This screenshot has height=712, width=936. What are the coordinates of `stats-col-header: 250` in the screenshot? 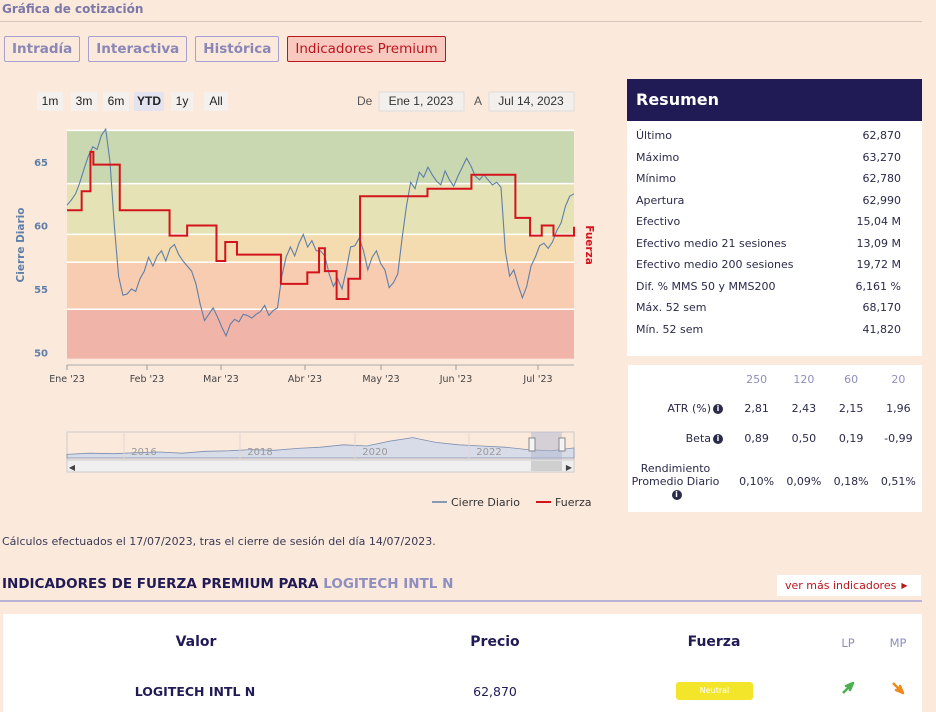 It's located at (757, 379).